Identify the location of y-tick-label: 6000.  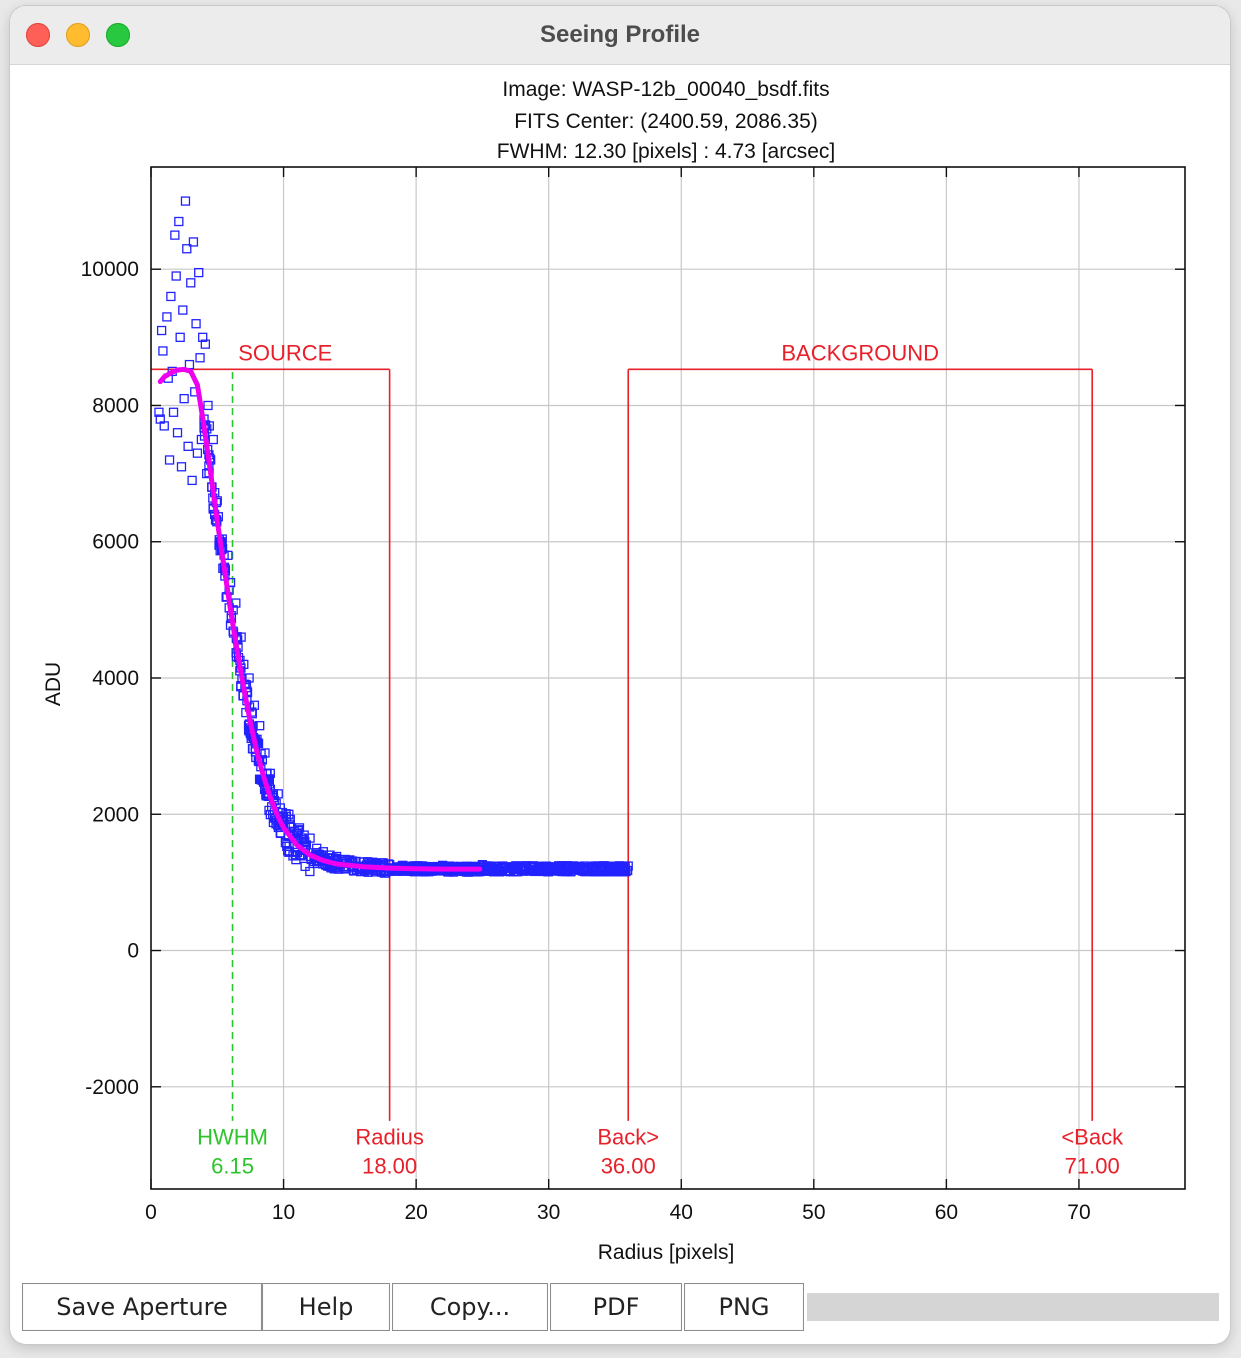
(115, 542).